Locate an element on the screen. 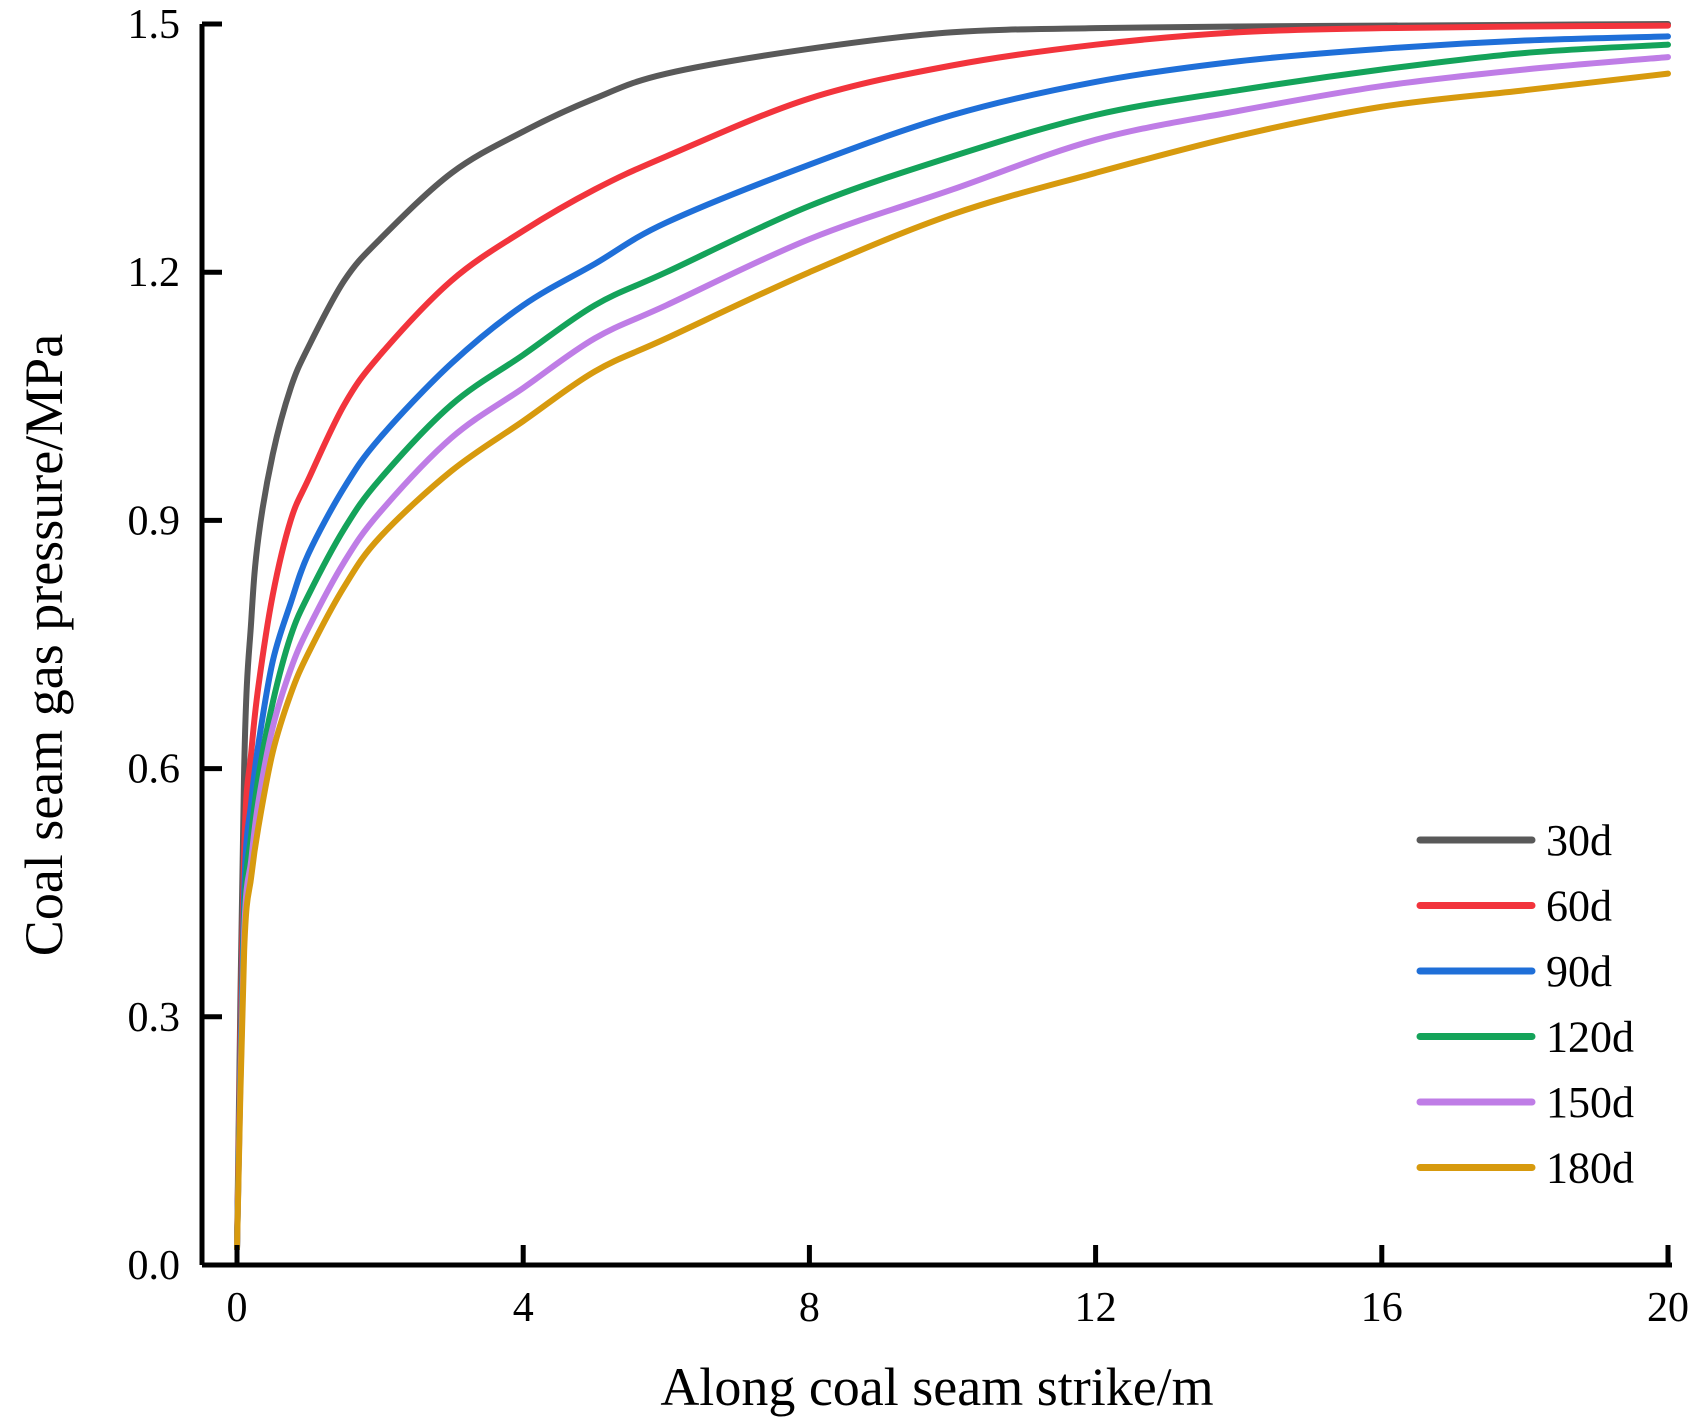 Image resolution: width=1707 pixels, height=1428 pixels. y-axis-title: Coal seam gas pressure/MPa is located at coordinates (44, 645).